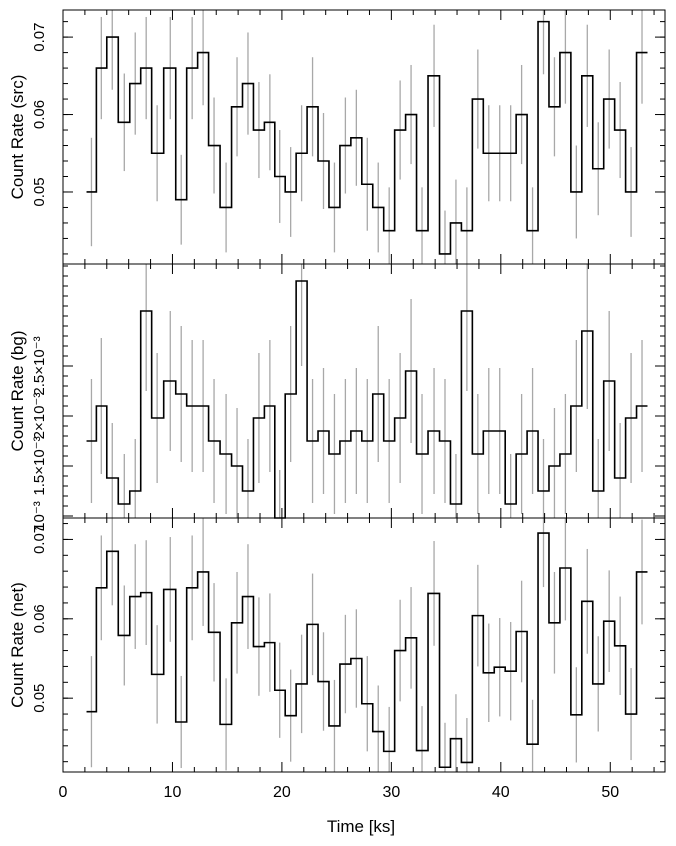 Image resolution: width=676 pixels, height=846 pixels. What do you see at coordinates (39, 465) in the screenshot?
I see `bg-ytick-label: 1.5×10⁻³` at bounding box center [39, 465].